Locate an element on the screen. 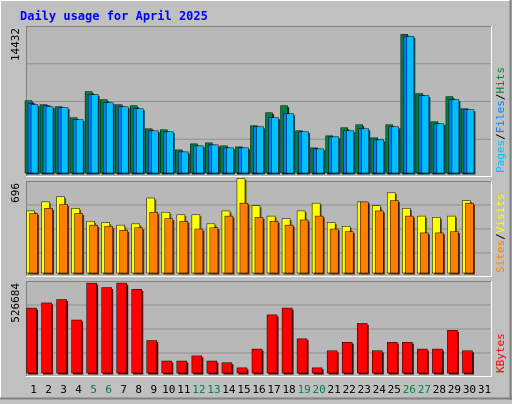 The width and height of the screenshot is (512, 404). x-tick-label-day-6: 6 is located at coordinates (108, 389).